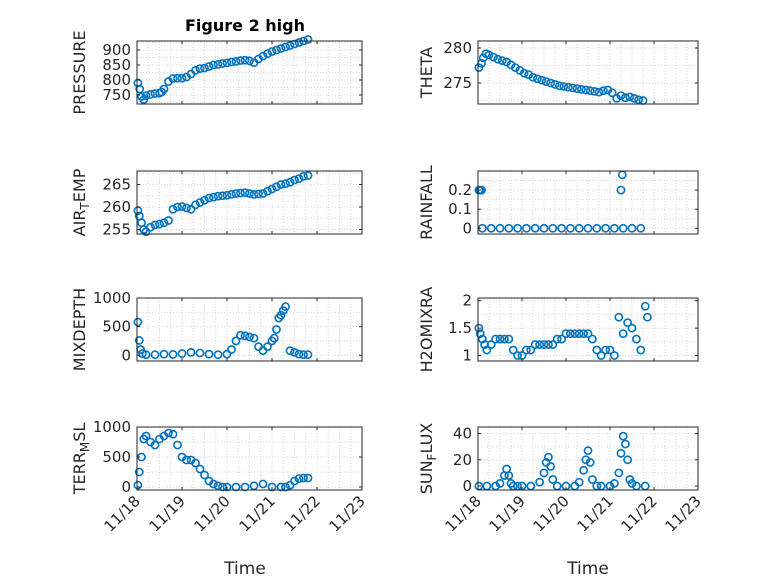  What do you see at coordinates (116, 50) in the screenshot?
I see `y-tick-label: 900` at bounding box center [116, 50].